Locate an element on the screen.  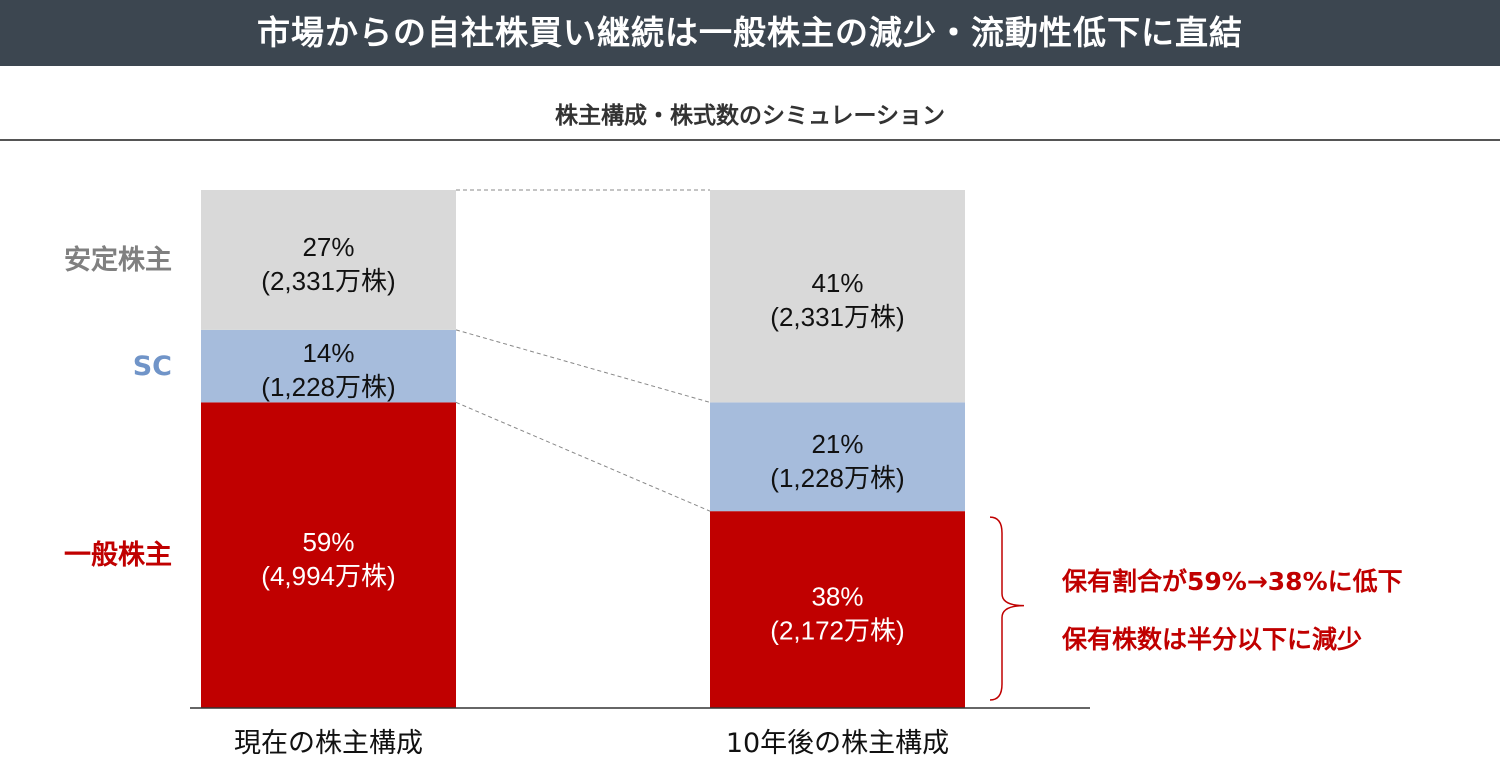
data-sublabel-stable-10y: (2,331万株) is located at coordinates (837, 317).